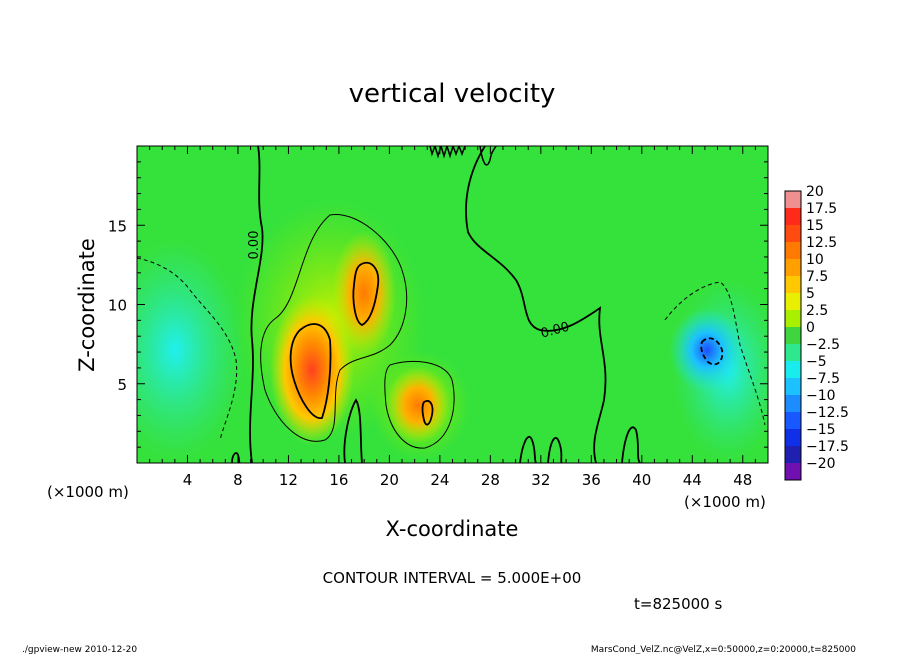 Image resolution: width=904 pixels, height=654 pixels. What do you see at coordinates (821, 464) in the screenshot?
I see `colorbar-label: −20` at bounding box center [821, 464].